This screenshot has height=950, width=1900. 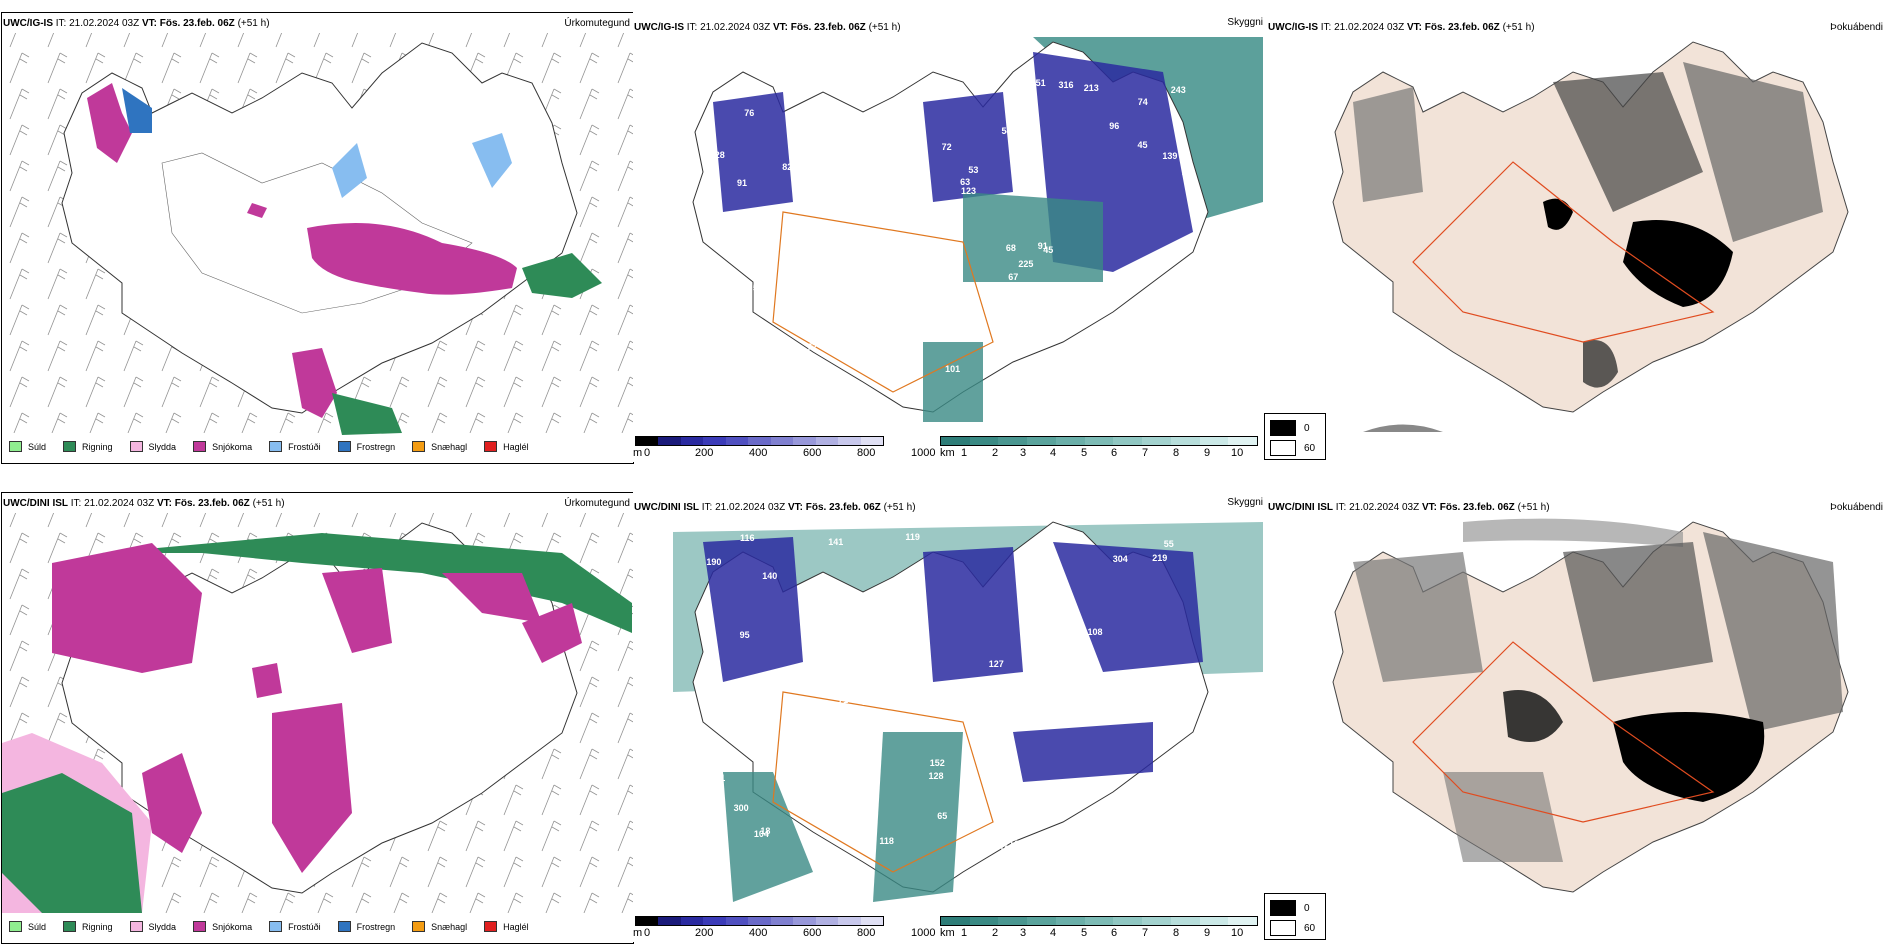 I want to click on model-name: UWC/IG-IS, so click(x=659, y=27).